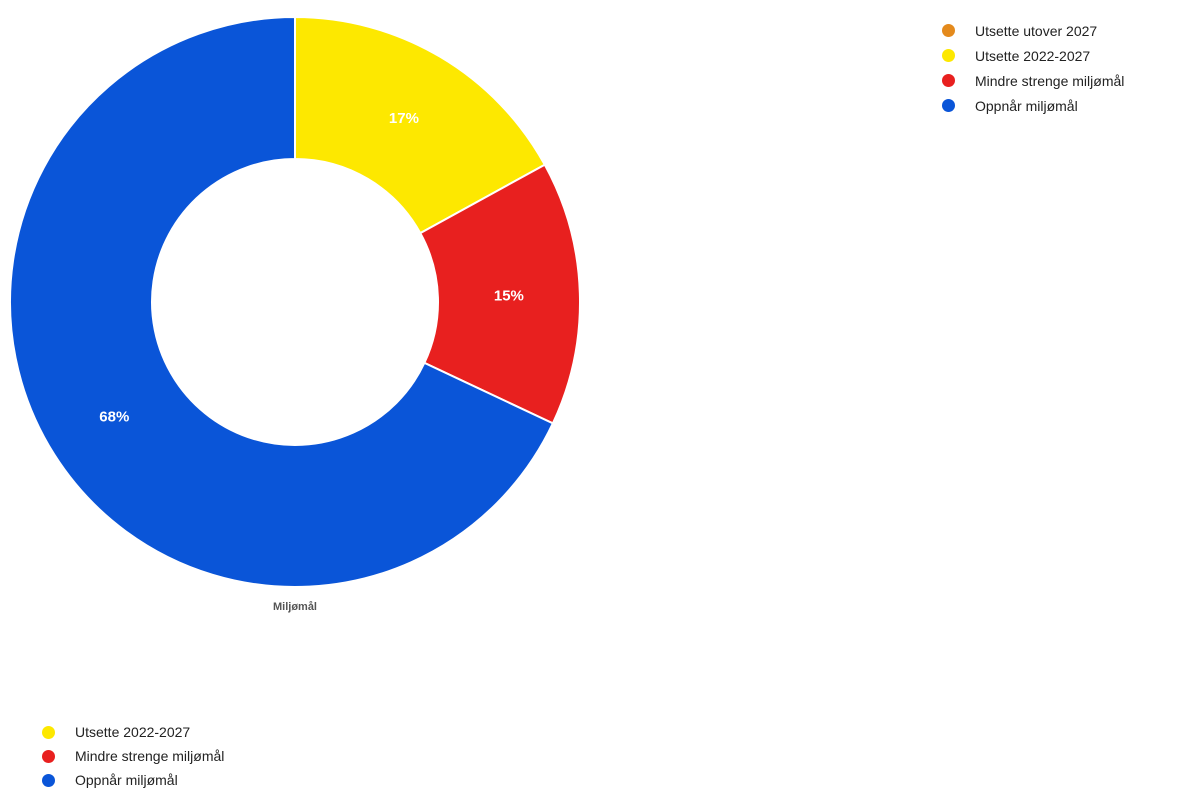 The width and height of the screenshot is (1188, 810). Describe the element at coordinates (1036, 30) in the screenshot. I see `legend-label: Utsette utover 2027` at that location.